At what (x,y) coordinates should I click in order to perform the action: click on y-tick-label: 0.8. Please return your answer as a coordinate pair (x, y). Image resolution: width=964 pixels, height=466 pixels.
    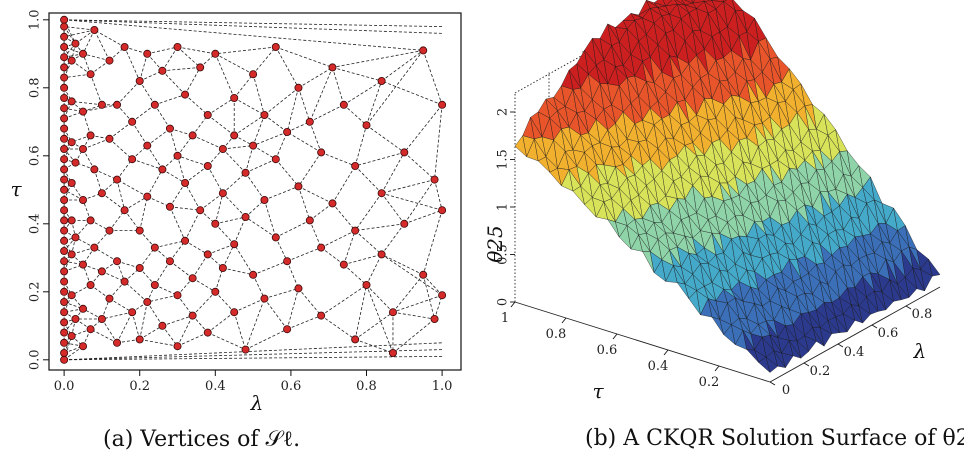
    Looking at the image, I should click on (35, 87).